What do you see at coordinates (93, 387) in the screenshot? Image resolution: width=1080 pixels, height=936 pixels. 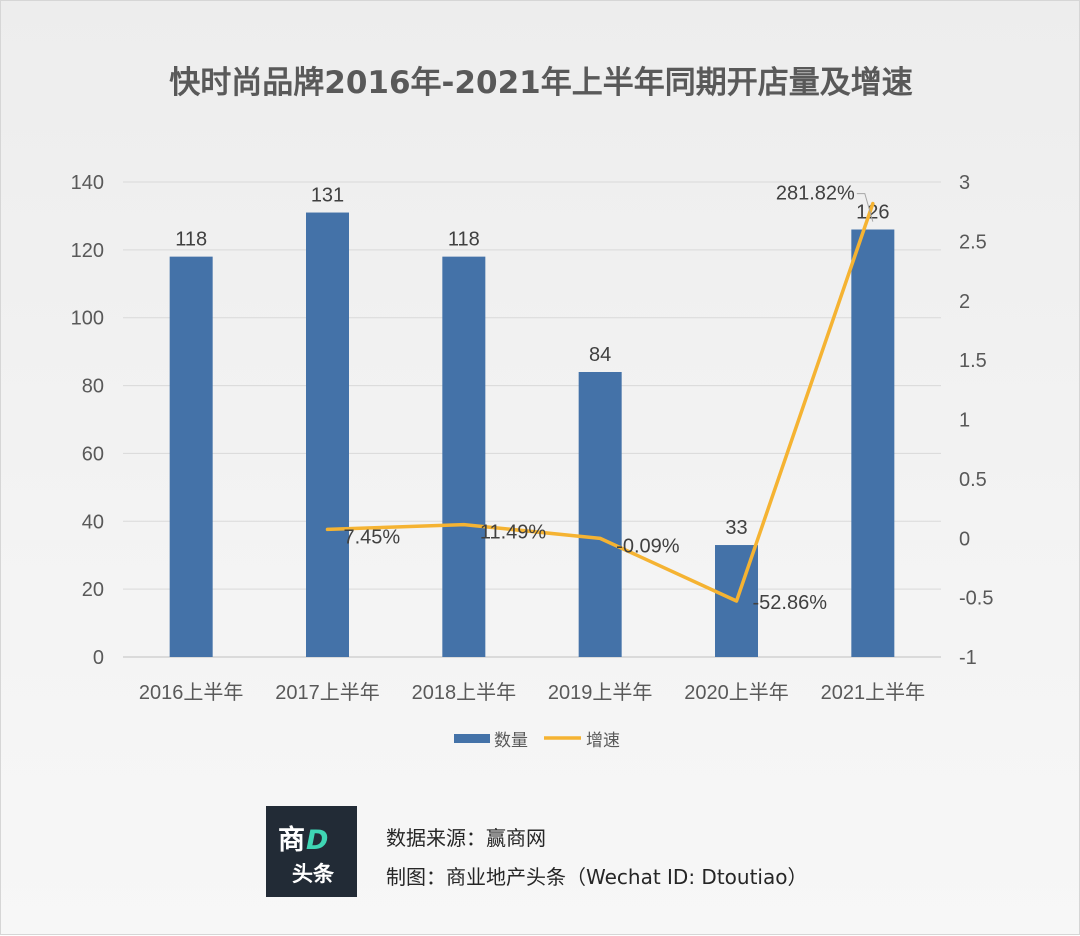 I see `y-left-tick-label: 80` at bounding box center [93, 387].